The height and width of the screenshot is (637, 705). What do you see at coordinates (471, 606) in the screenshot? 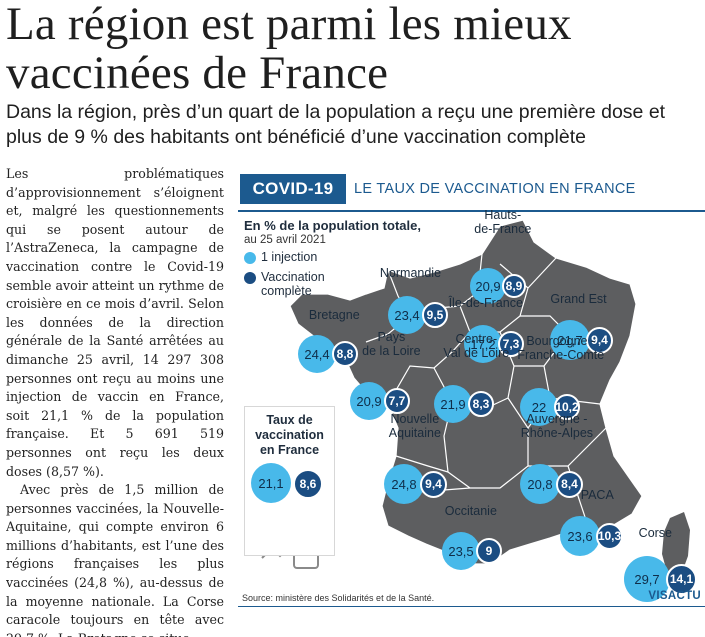
I see `bottom-rule` at bounding box center [471, 606].